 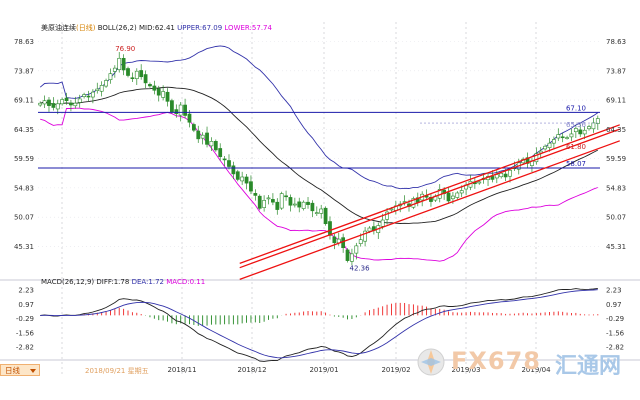 What do you see at coordinates (616, 42) in the screenshot?
I see `price-tick-right: 78.63` at bounding box center [616, 42].